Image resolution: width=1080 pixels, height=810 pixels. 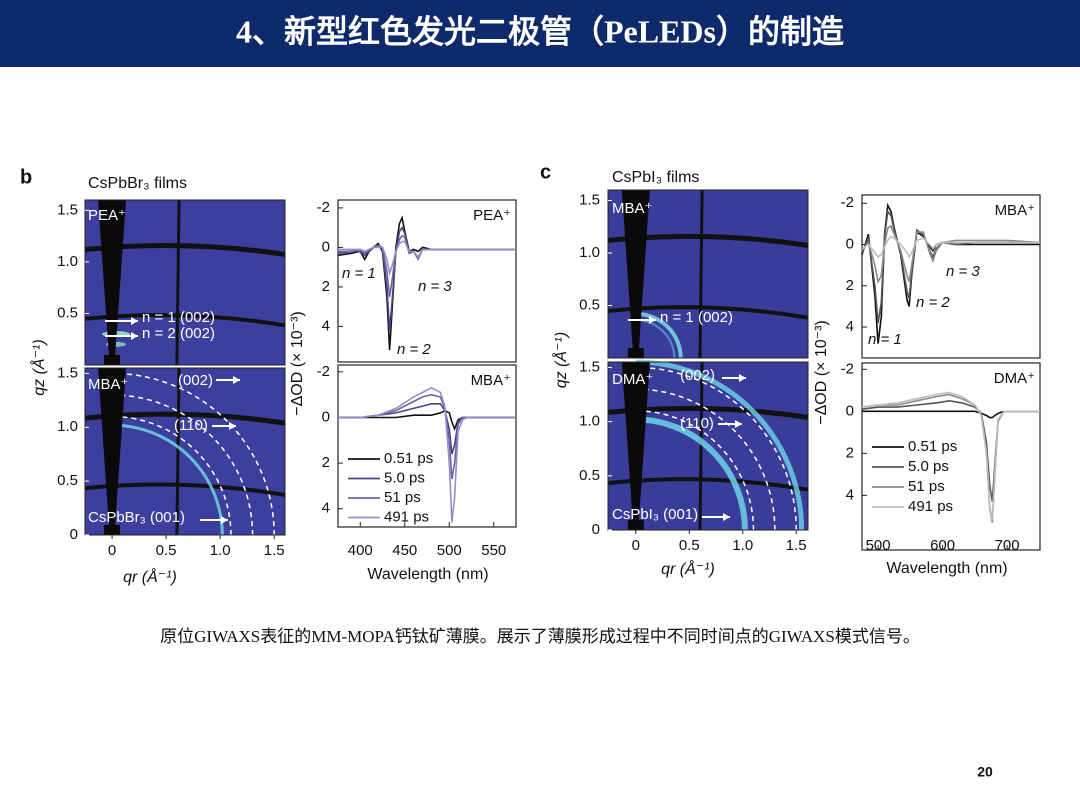 I want to click on film-title: CsPbBr₃ films, so click(x=137, y=183).